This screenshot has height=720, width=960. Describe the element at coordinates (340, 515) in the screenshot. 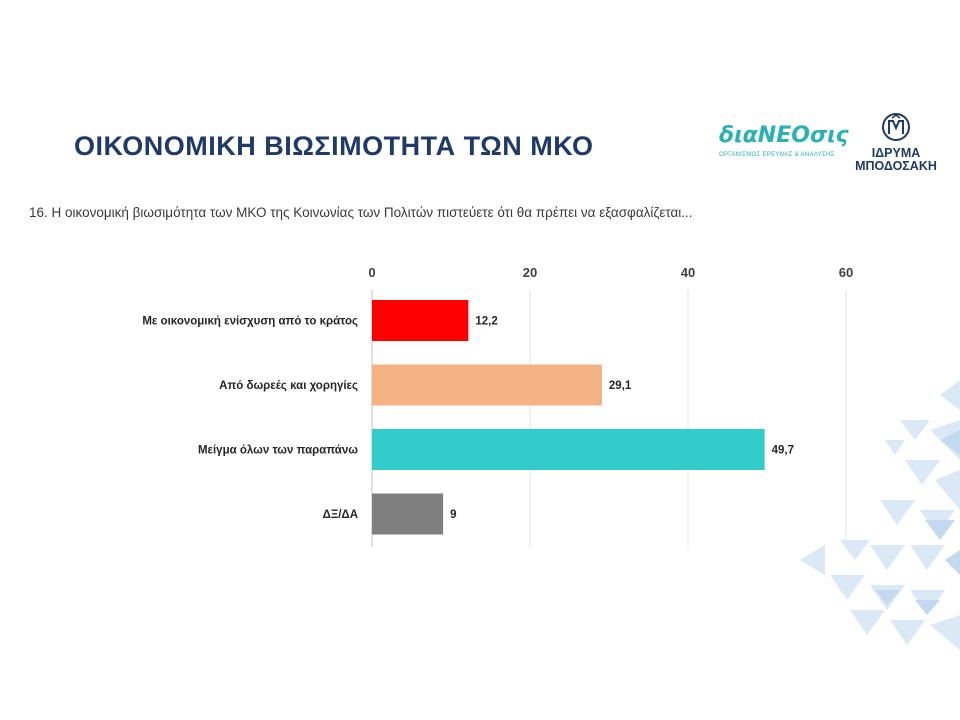

I see `category-label-3: ΔΞ/ΔΑ` at that location.